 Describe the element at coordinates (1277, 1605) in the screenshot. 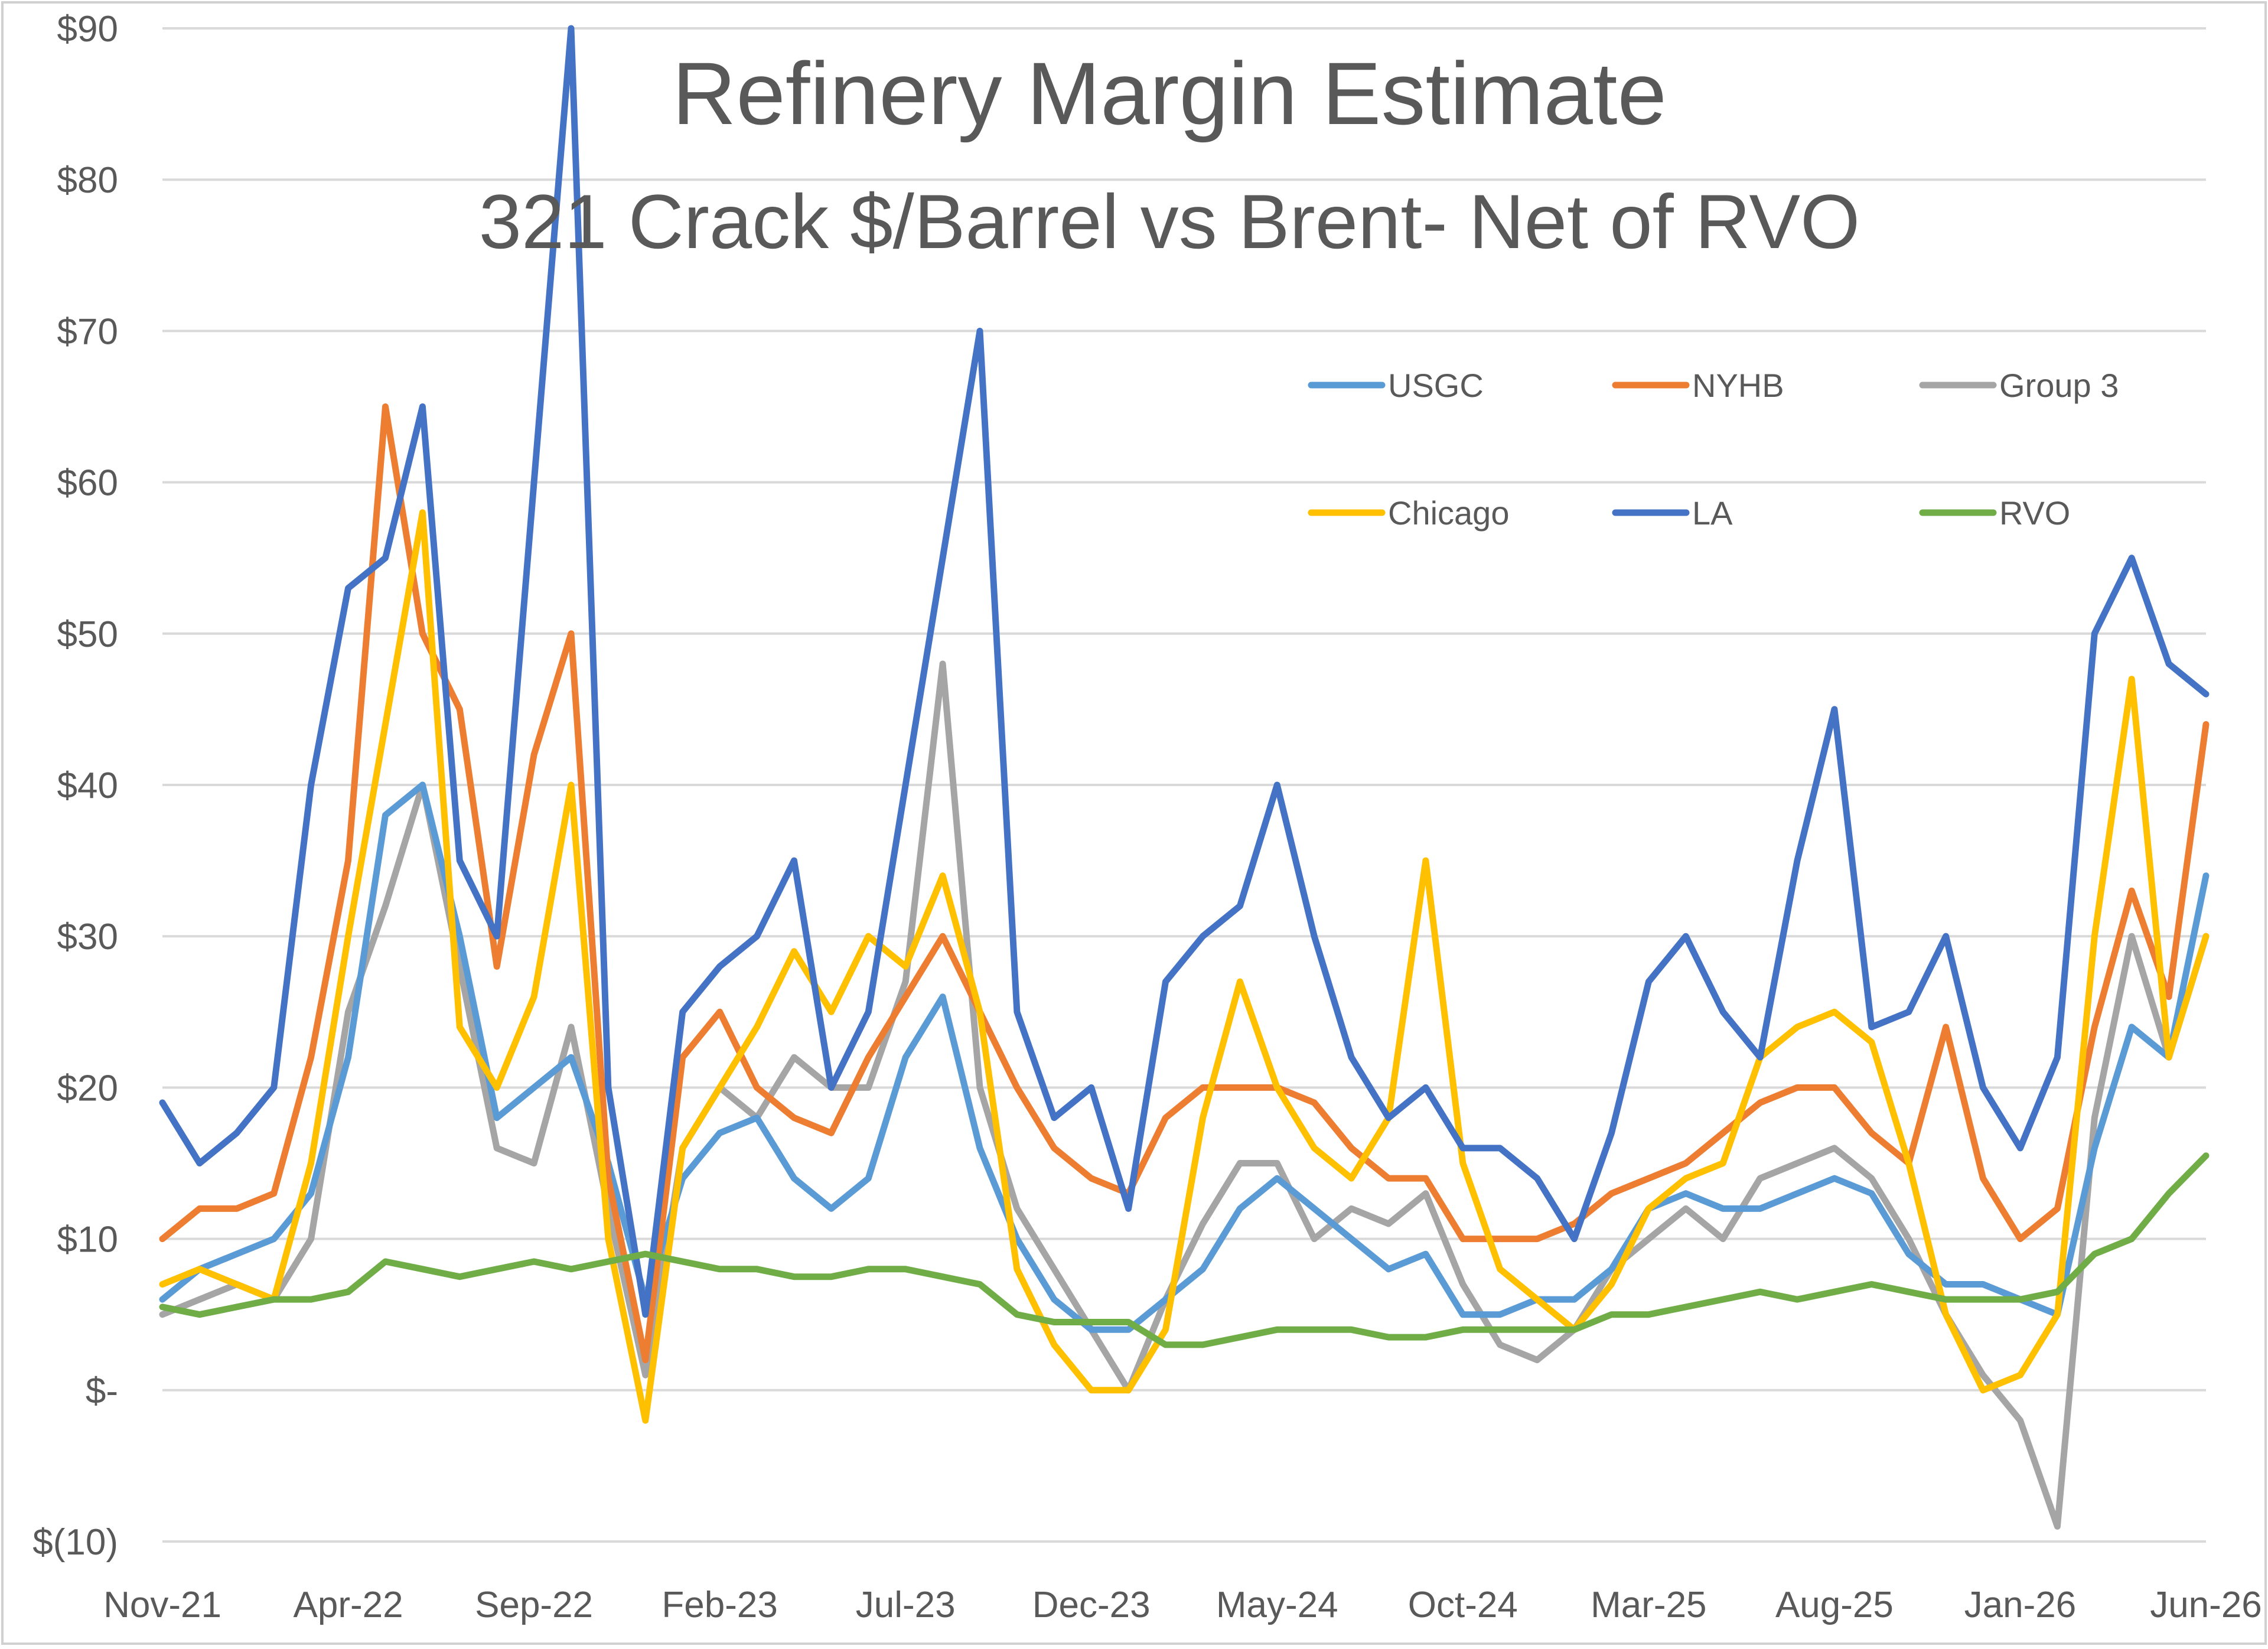

I see `x-tick-label: May-24` at that location.